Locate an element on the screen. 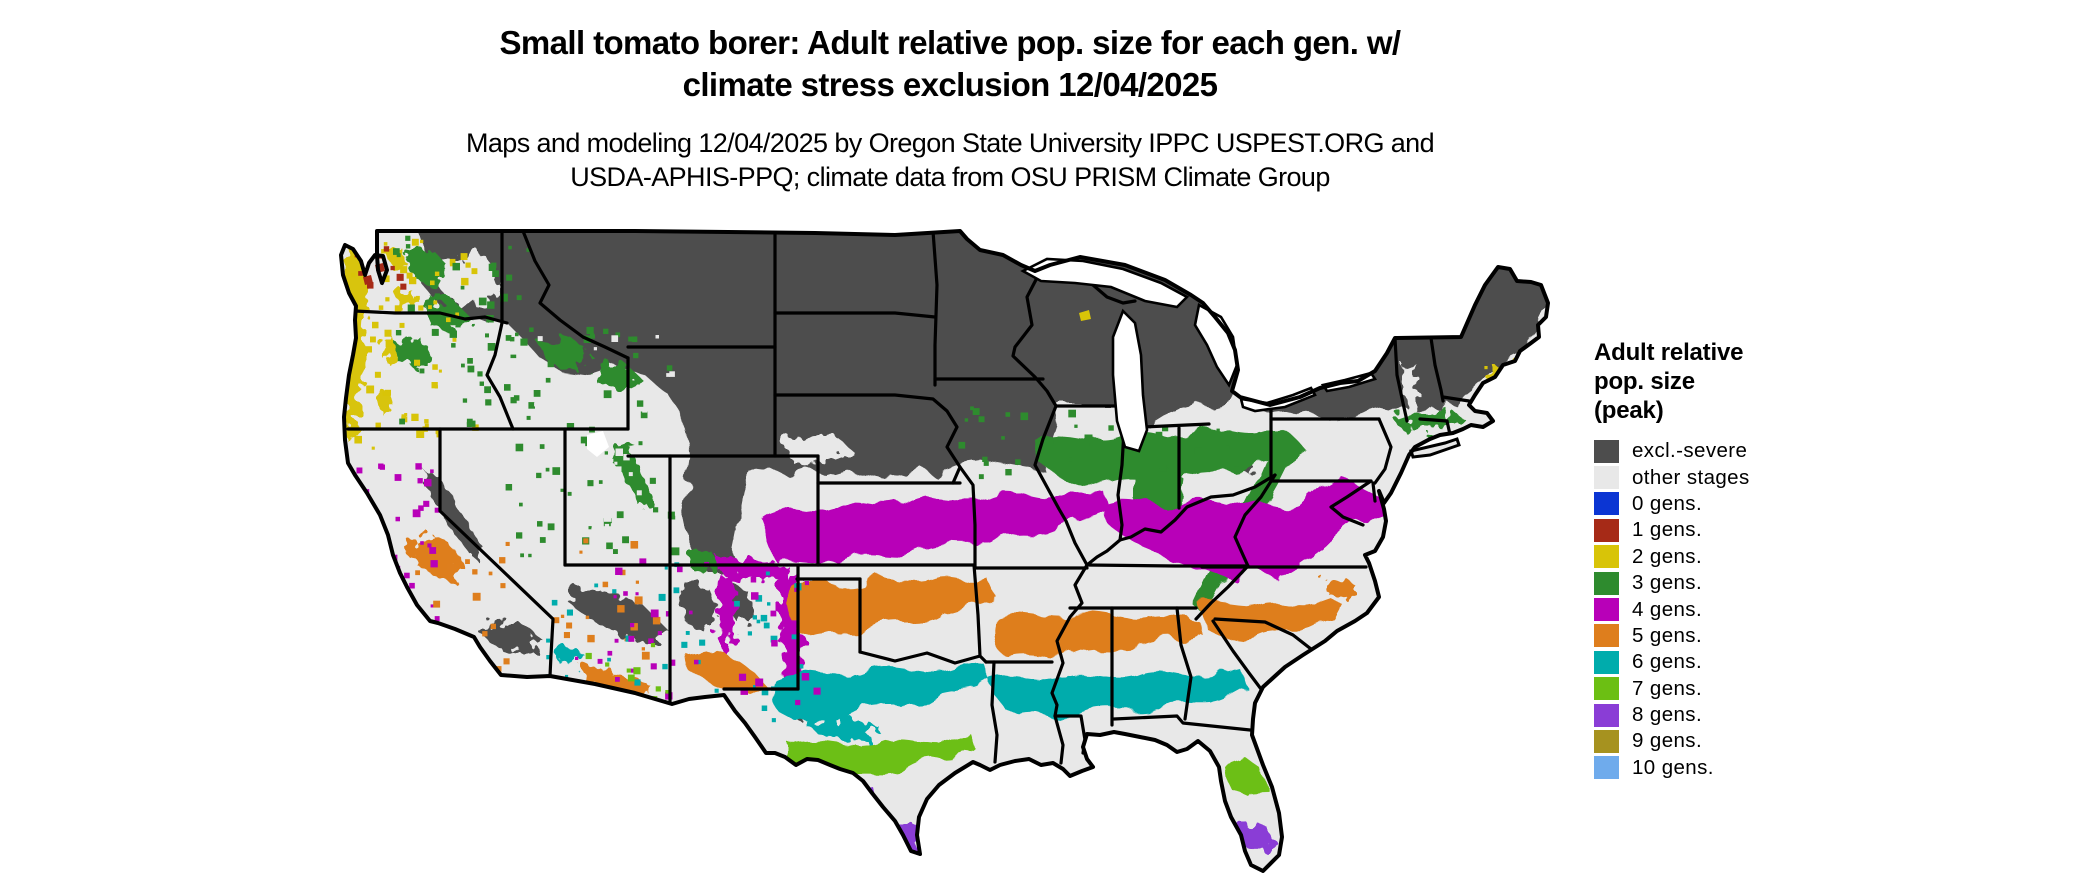 The width and height of the screenshot is (2100, 892). legend-item: 10 gens. is located at coordinates (1774, 768).